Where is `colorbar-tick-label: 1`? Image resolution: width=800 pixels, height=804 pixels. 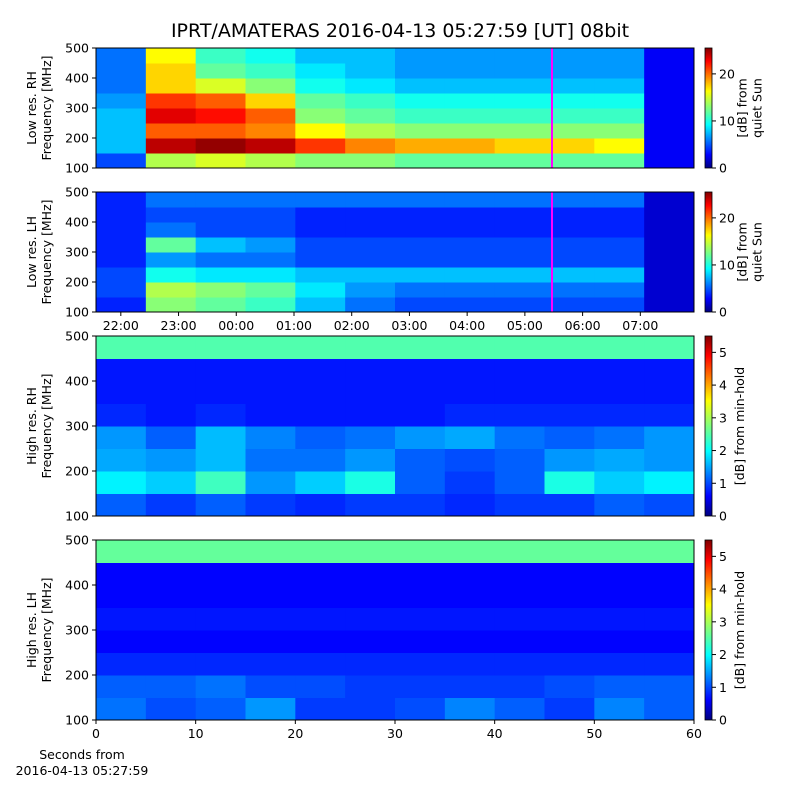
colorbar-tick-label: 1 is located at coordinates (723, 483).